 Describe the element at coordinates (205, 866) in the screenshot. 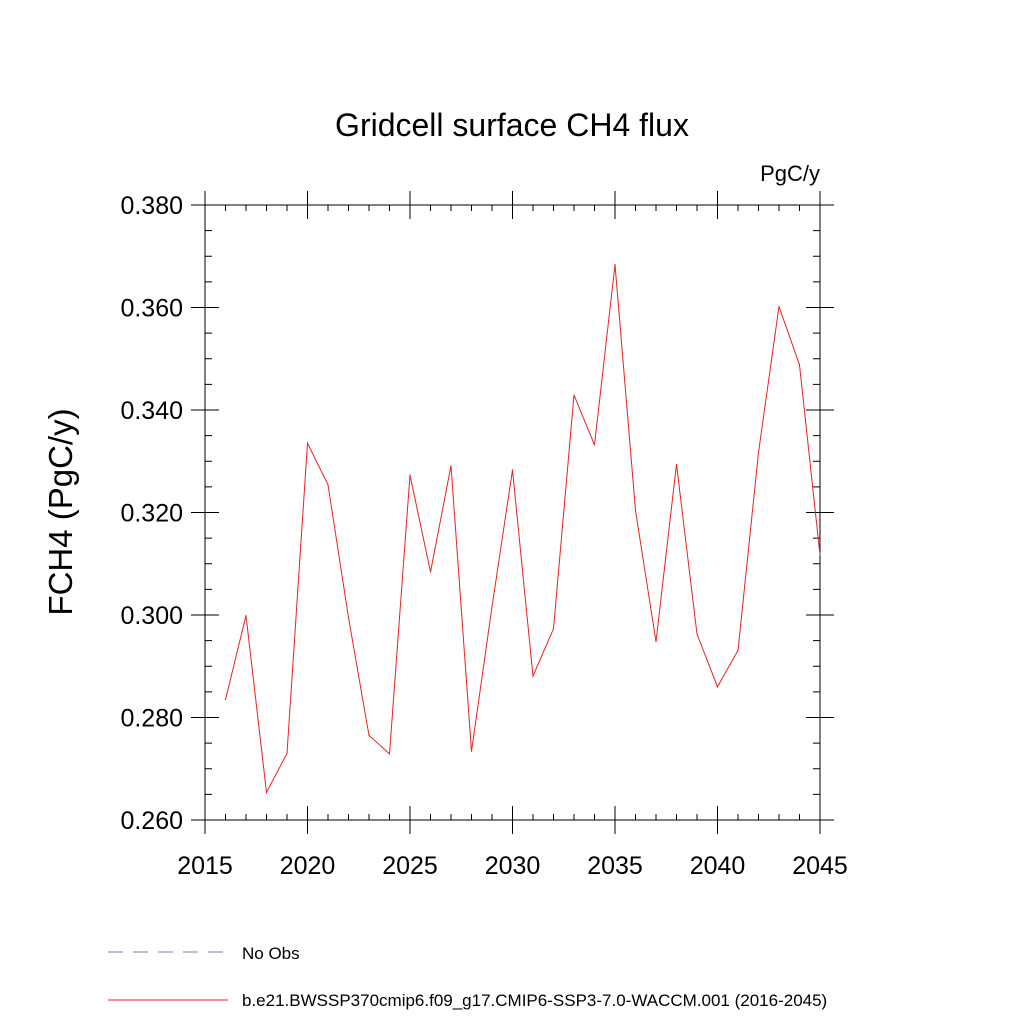

I see `x-tick-label: 2015` at that location.